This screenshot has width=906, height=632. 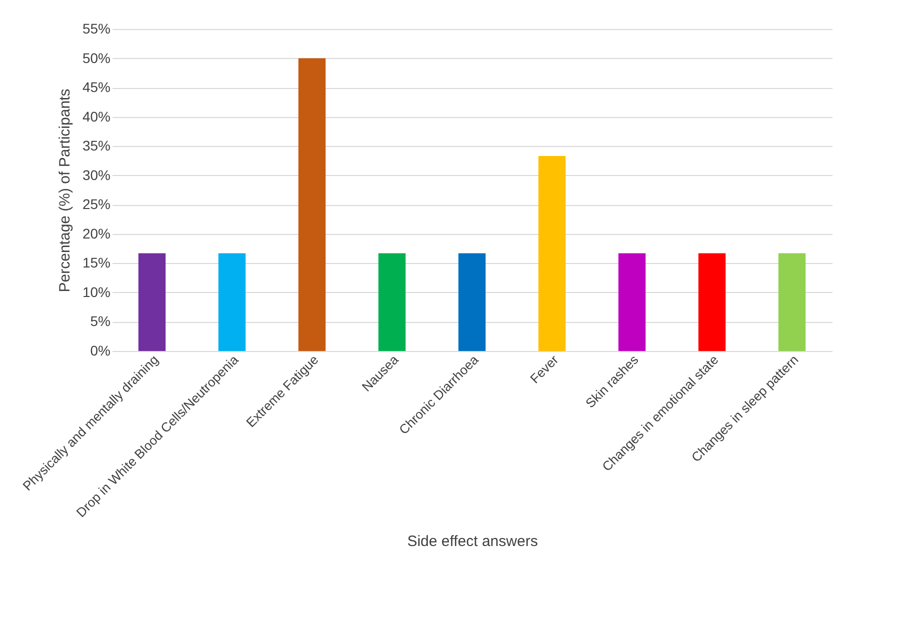 I want to click on y-tick-label: 25%, so click(x=96, y=204).